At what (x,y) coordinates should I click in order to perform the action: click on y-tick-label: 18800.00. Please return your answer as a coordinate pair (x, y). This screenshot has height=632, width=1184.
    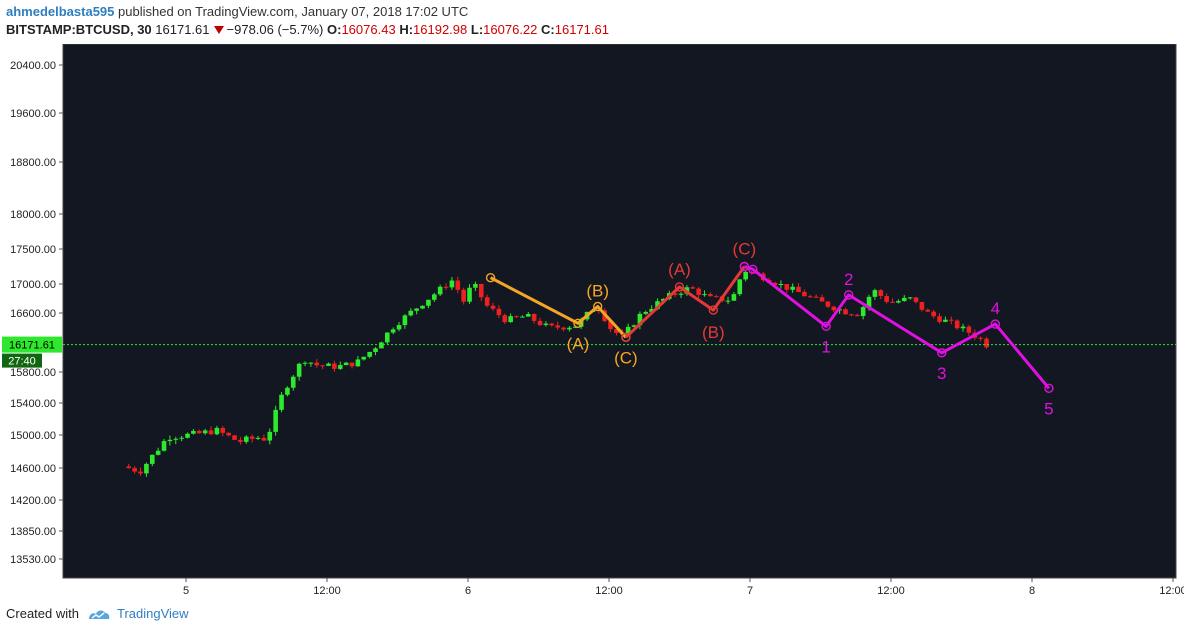
    Looking at the image, I should click on (33, 163).